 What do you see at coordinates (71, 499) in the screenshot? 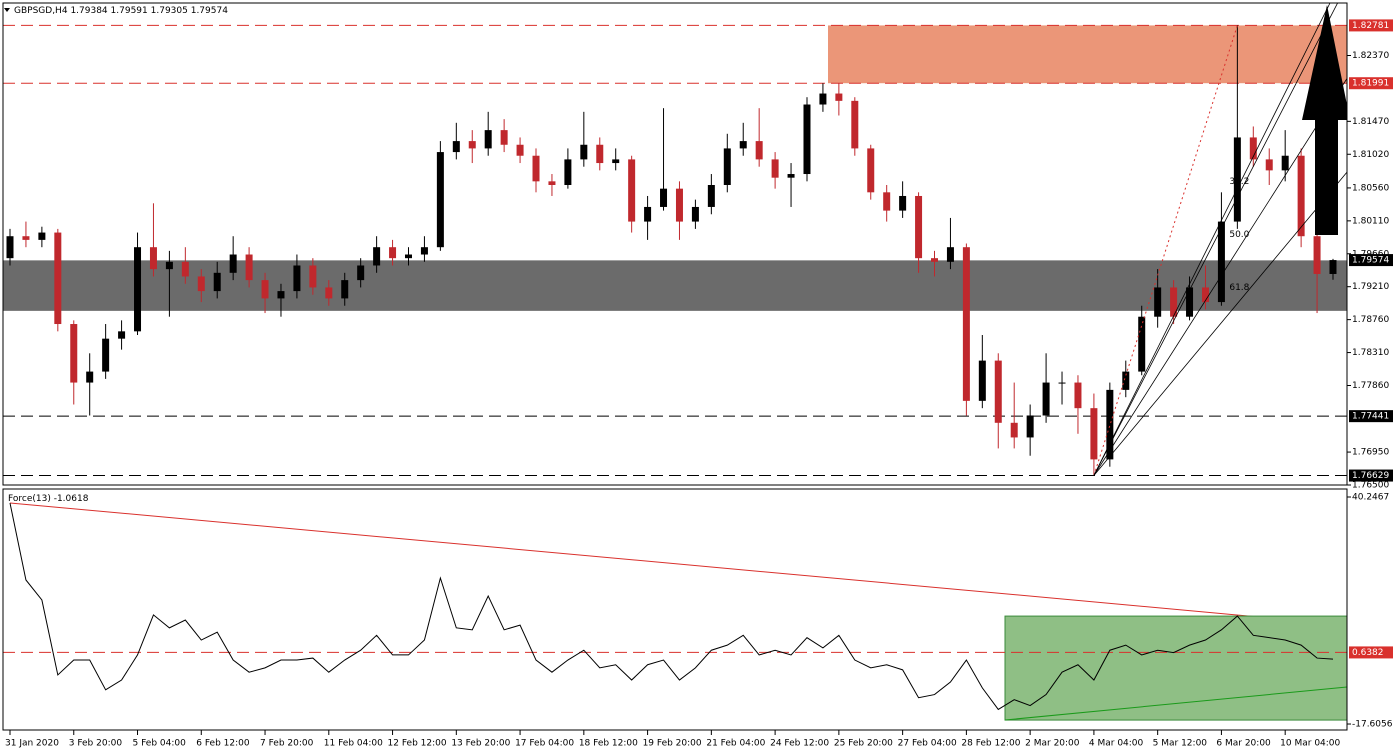
I see `indicator-value: -1.0618` at bounding box center [71, 499].